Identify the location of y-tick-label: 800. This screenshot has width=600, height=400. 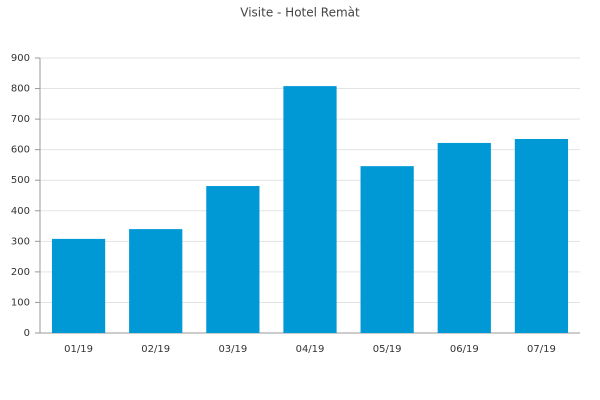
(20, 89).